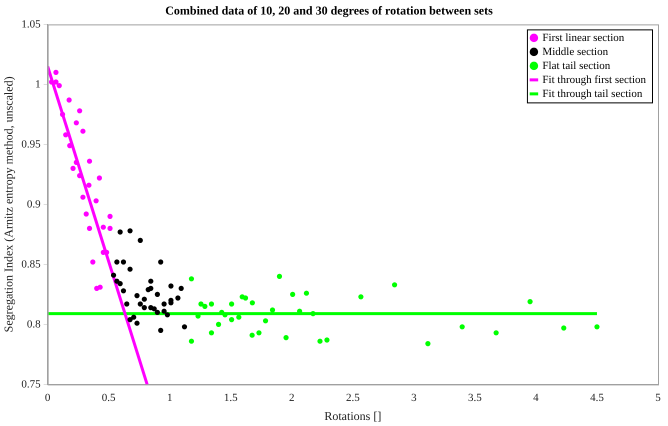  Describe the element at coordinates (38, 84) in the screenshot. I see `y-tick-label: 1` at that location.